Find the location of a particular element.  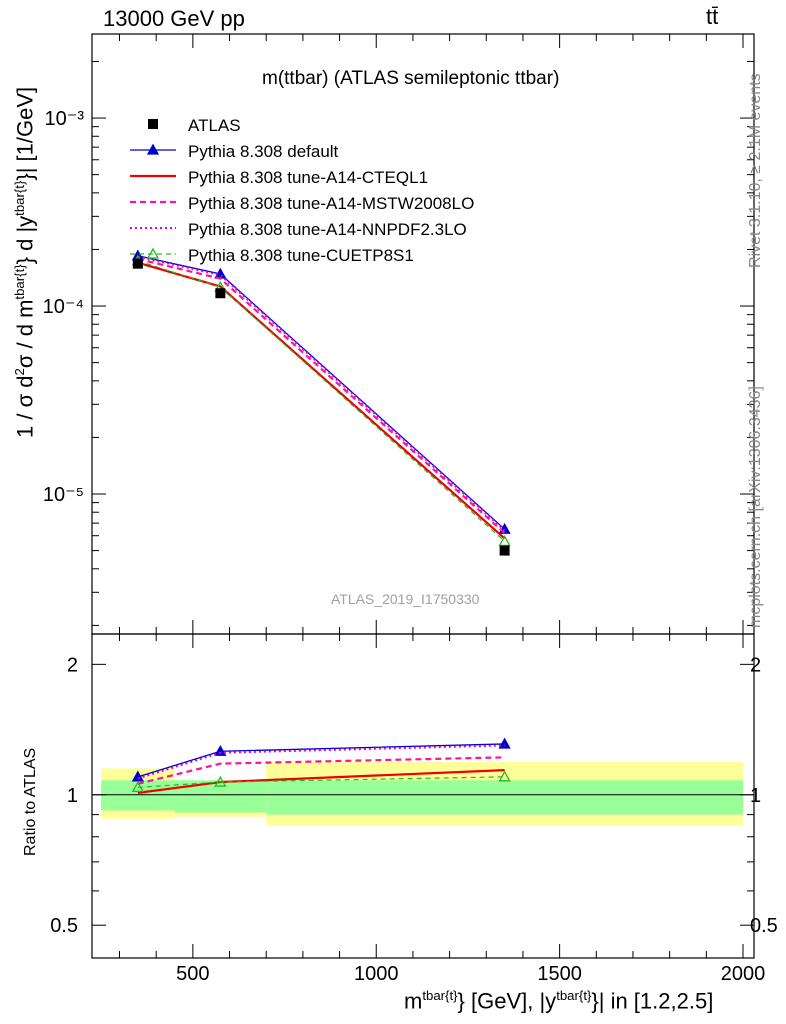

header-process: 13000 GeV pp is located at coordinates (174, 18).